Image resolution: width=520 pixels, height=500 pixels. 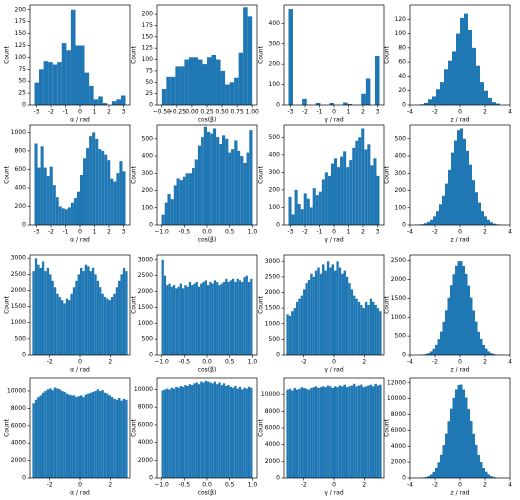 What do you see at coordinates (396, 382) in the screenshot?
I see `y-tick-label: 12000` at bounding box center [396, 382].